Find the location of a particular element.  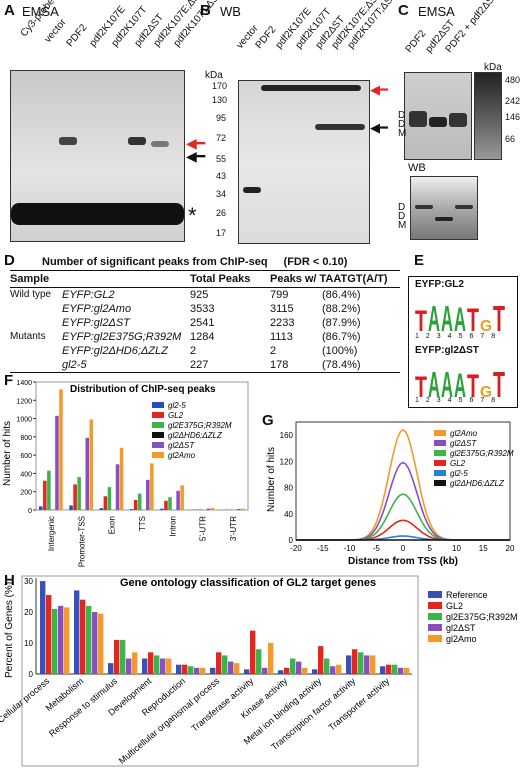

panel-d-letter: D is located at coordinates (9, 260).